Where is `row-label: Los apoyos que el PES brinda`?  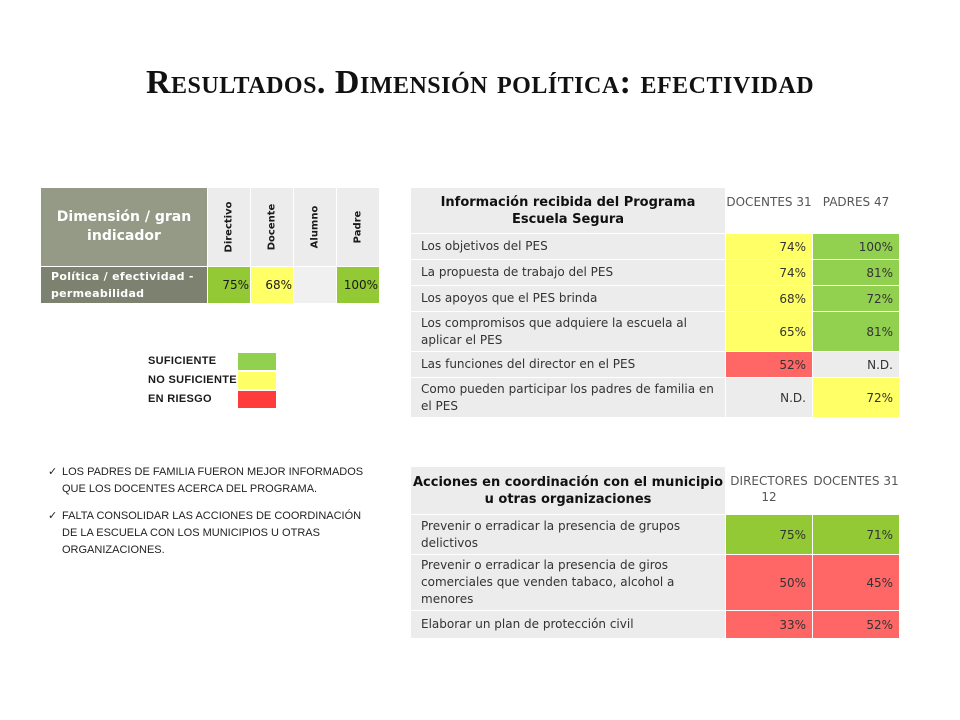
row-label: Los apoyos que el PES brinda is located at coordinates (568, 298).